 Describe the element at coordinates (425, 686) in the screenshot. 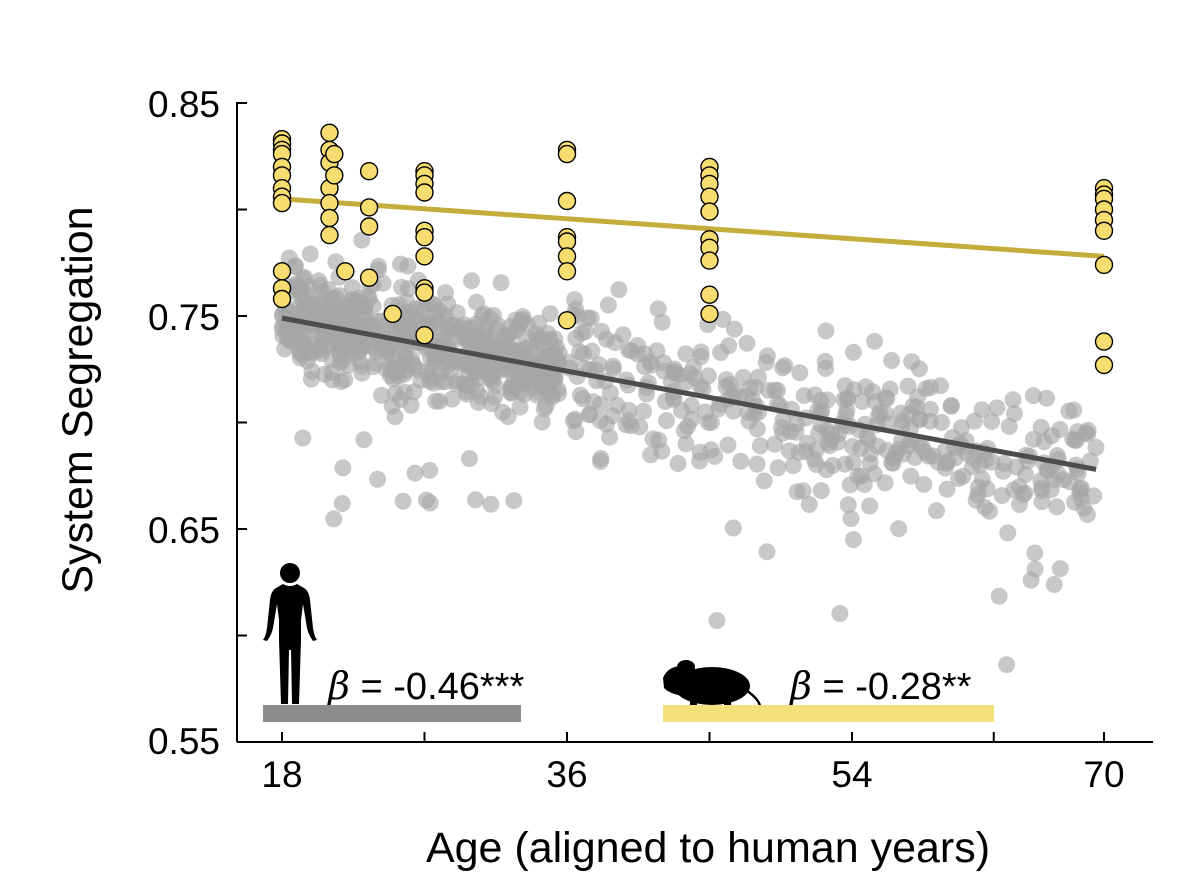

I see `human-beta-label: β = -0.46***` at that location.